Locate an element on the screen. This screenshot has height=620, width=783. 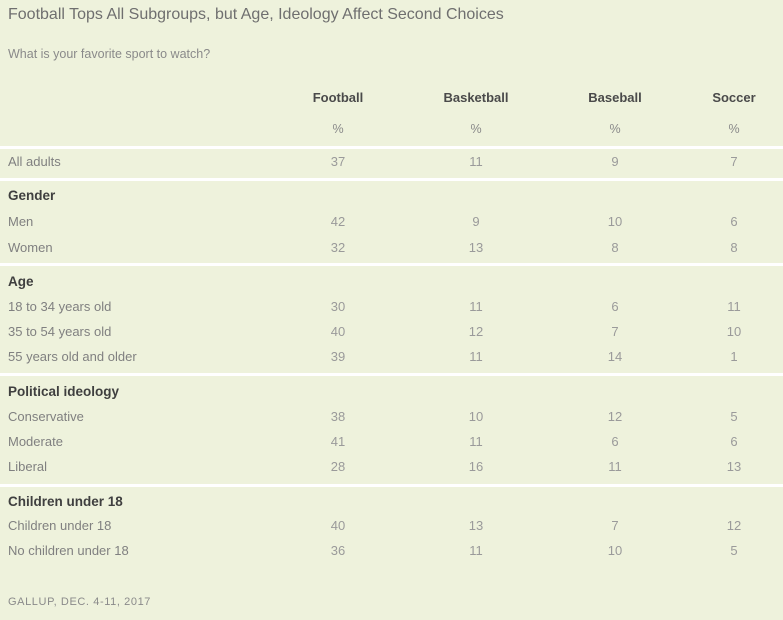
cell-football: 41 is located at coordinates (338, 441).